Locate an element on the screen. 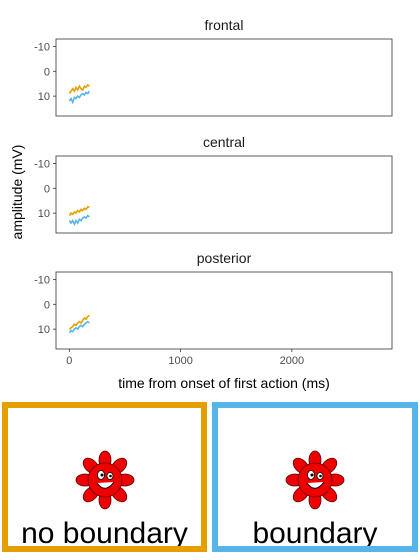 Image resolution: width=420 pixels, height=560 pixels. y-axis-title: amplitude (mV) is located at coordinates (17, 192).